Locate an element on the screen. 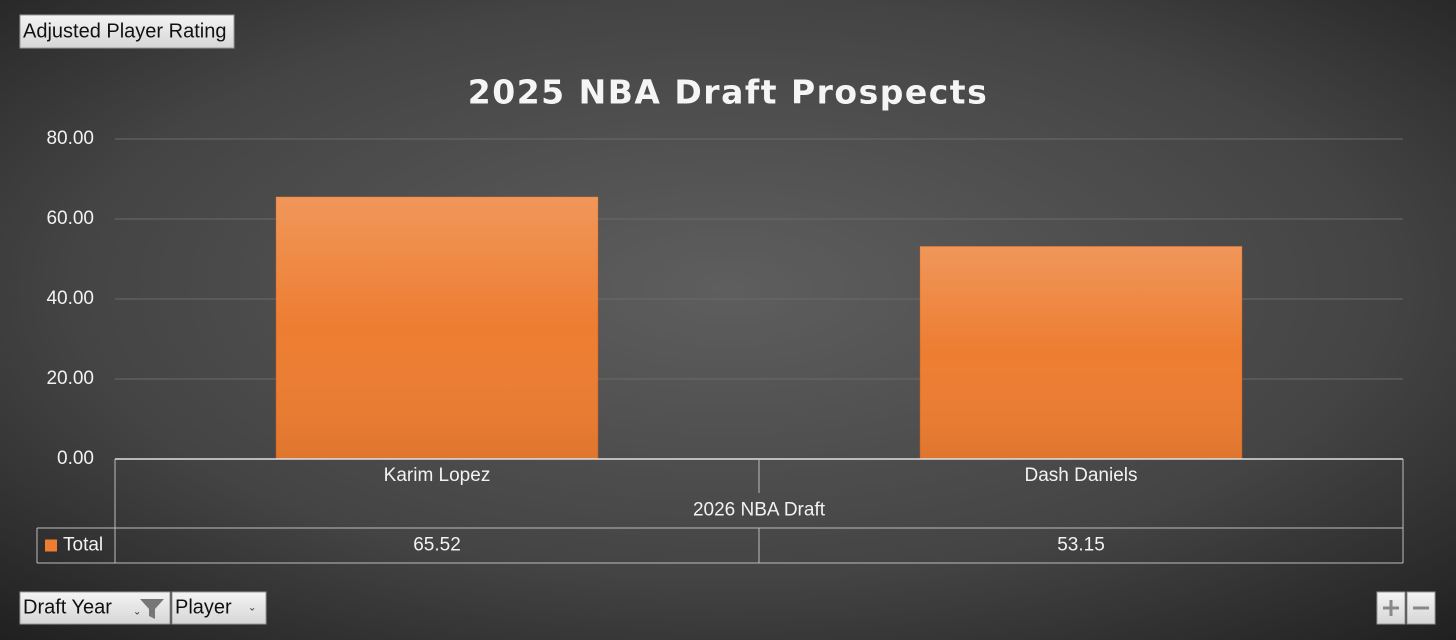 This screenshot has width=1456, height=640. axis-field-label: Player is located at coordinates (203, 607).